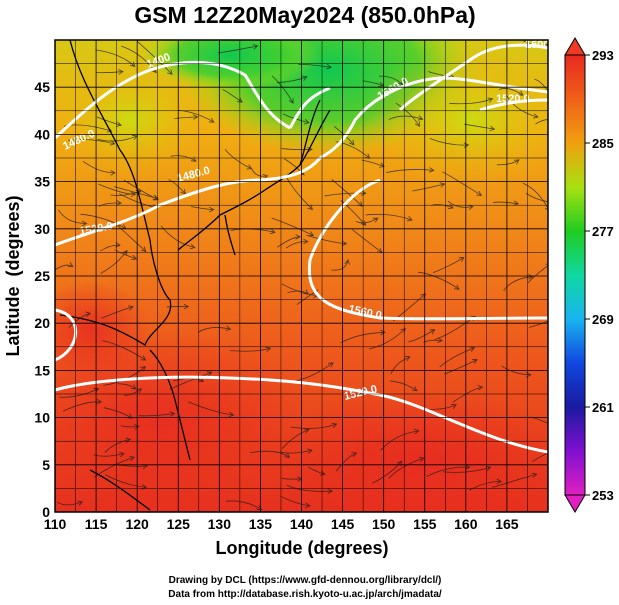 Image resolution: width=619 pixels, height=605 pixels. I want to click on colorbar: 293 285 277 269 261 253, so click(589, 275).